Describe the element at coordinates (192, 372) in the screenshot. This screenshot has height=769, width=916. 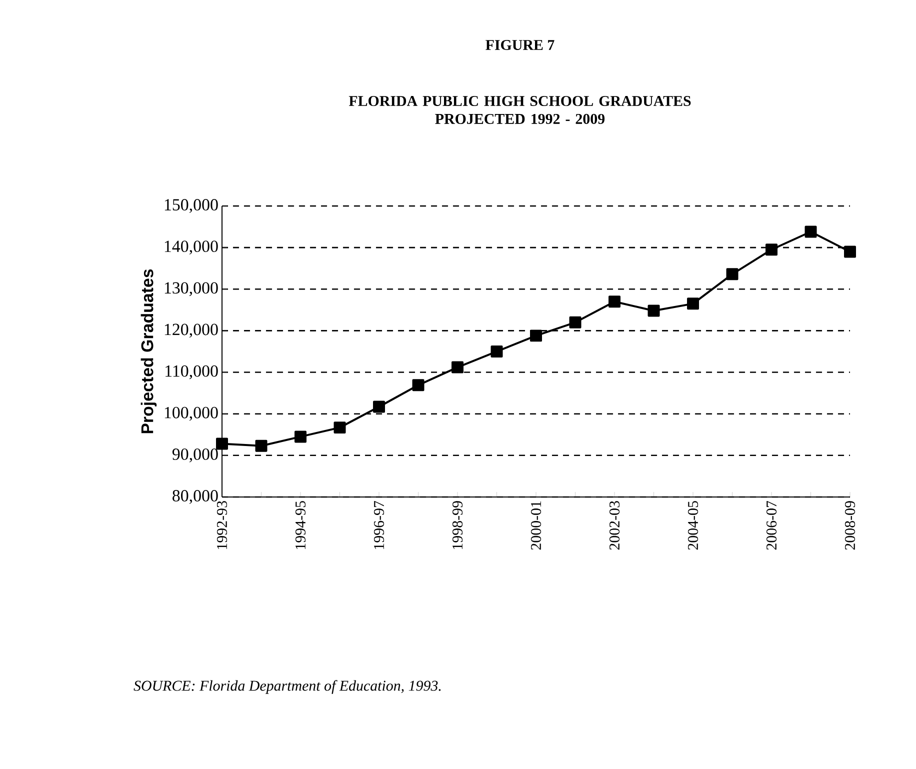
I see `y-tick-label: 110,000` at that location.